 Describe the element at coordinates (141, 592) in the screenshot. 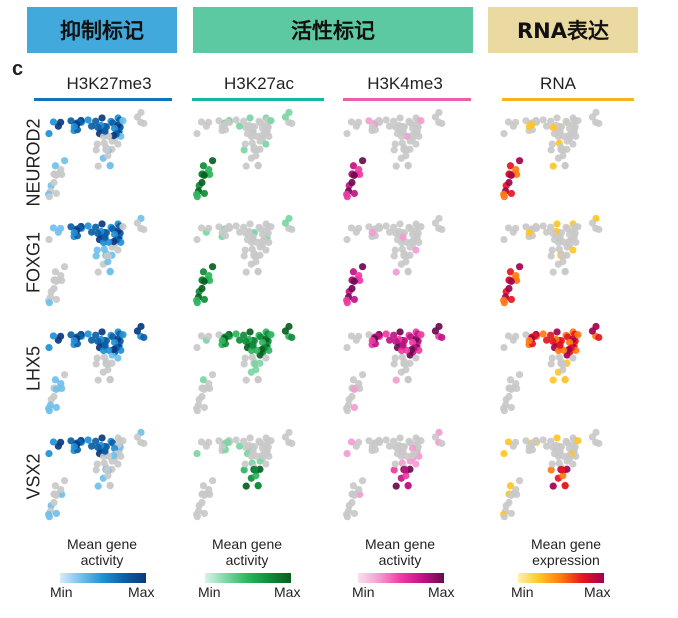

I see `legend-max-label: Max` at that location.